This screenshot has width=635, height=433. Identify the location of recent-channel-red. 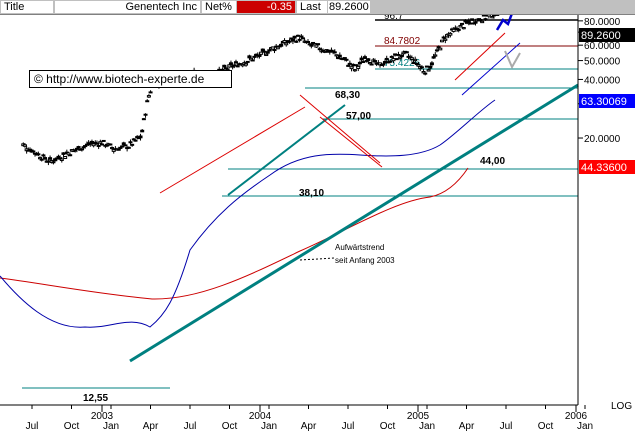
(480, 56).